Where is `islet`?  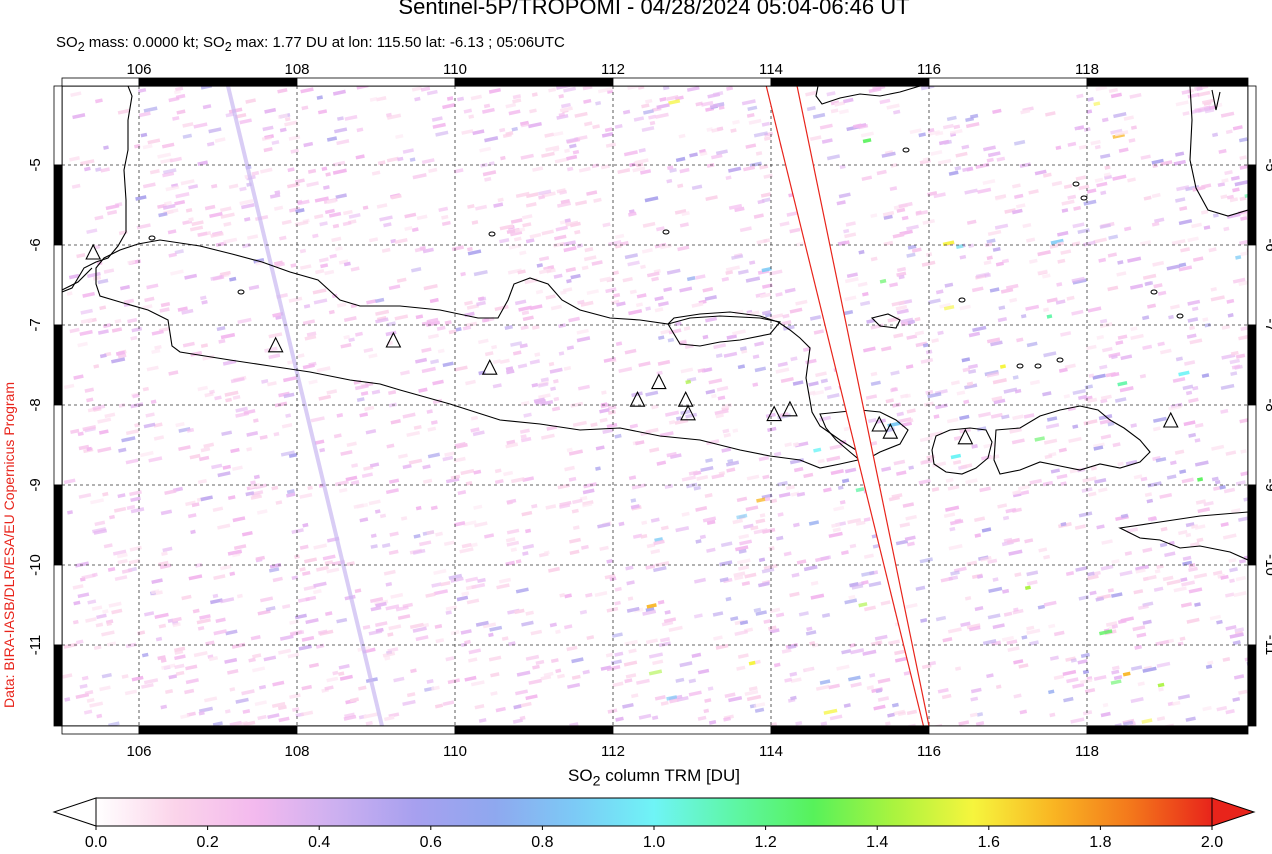
islet is located at coordinates (492, 234).